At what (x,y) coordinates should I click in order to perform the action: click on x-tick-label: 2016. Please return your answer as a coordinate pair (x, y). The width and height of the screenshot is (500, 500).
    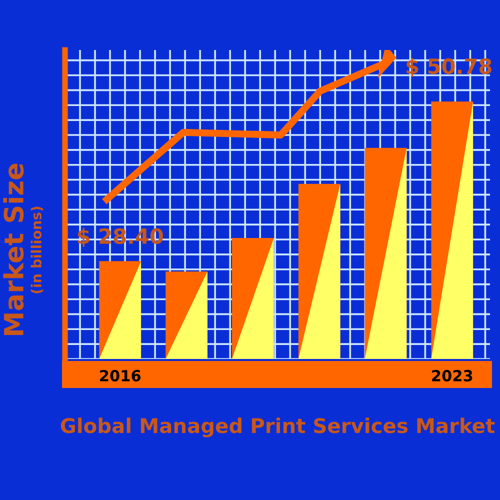
    Looking at the image, I should click on (120, 376).